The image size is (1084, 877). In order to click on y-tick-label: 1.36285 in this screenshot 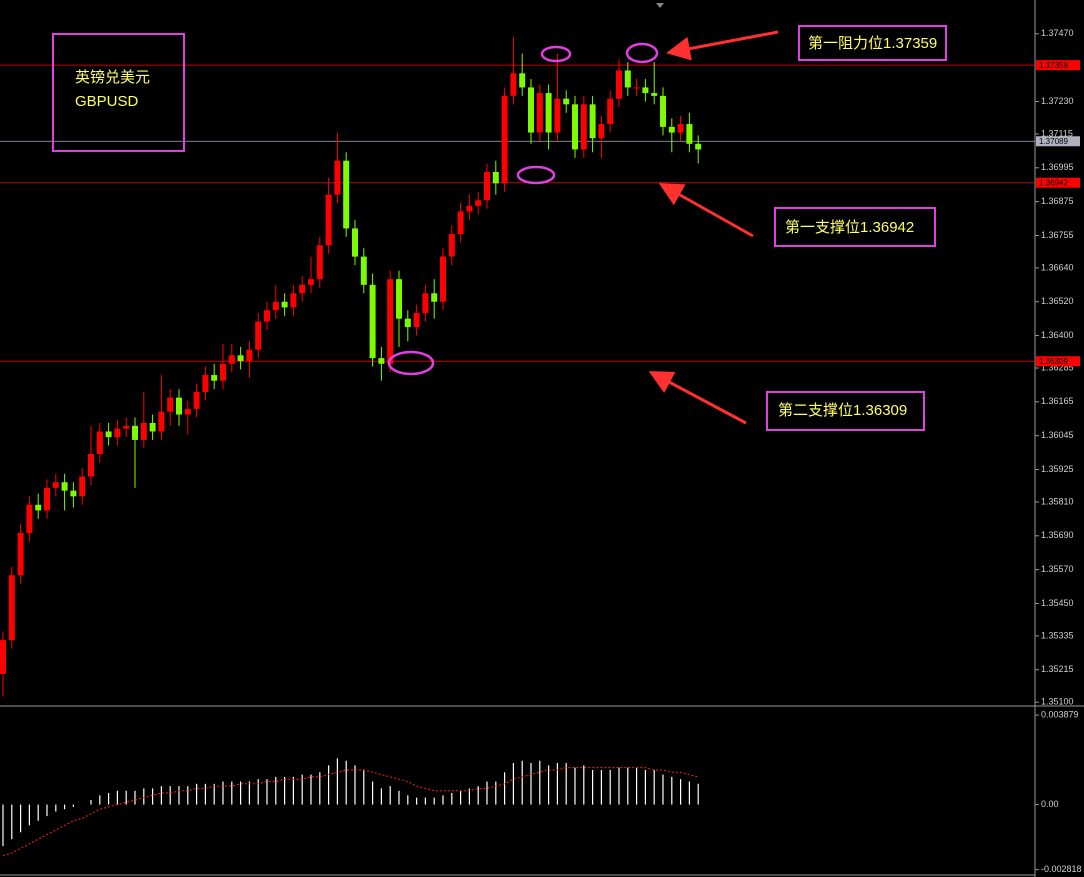, I will do `click(1057, 367)`.